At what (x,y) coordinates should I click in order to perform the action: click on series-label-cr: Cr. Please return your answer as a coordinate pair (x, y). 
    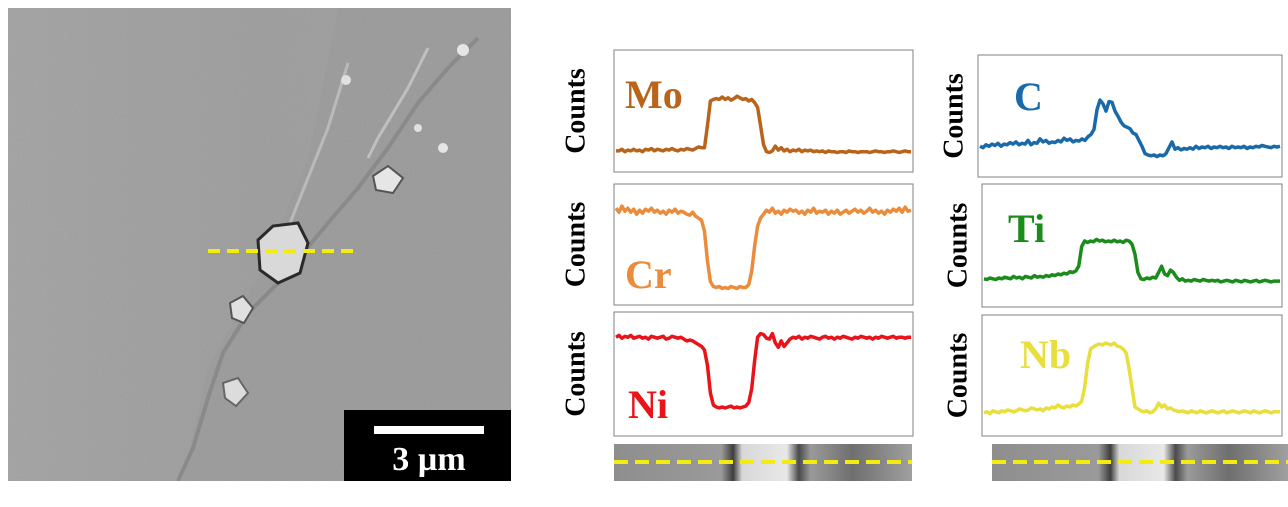
    Looking at the image, I should click on (648, 274).